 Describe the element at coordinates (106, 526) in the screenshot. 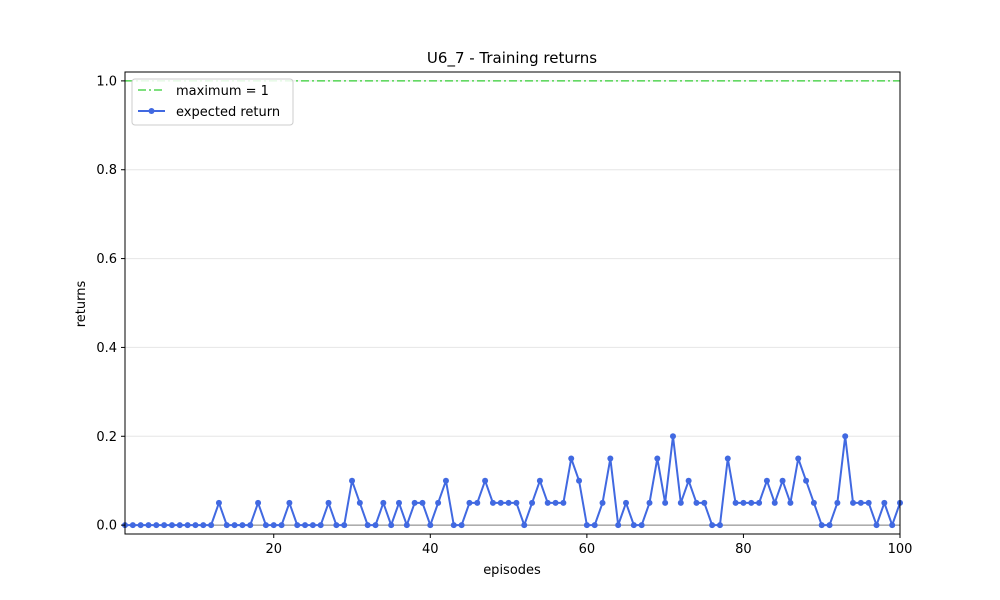

I see `y-tick-label: 0.0` at that location.